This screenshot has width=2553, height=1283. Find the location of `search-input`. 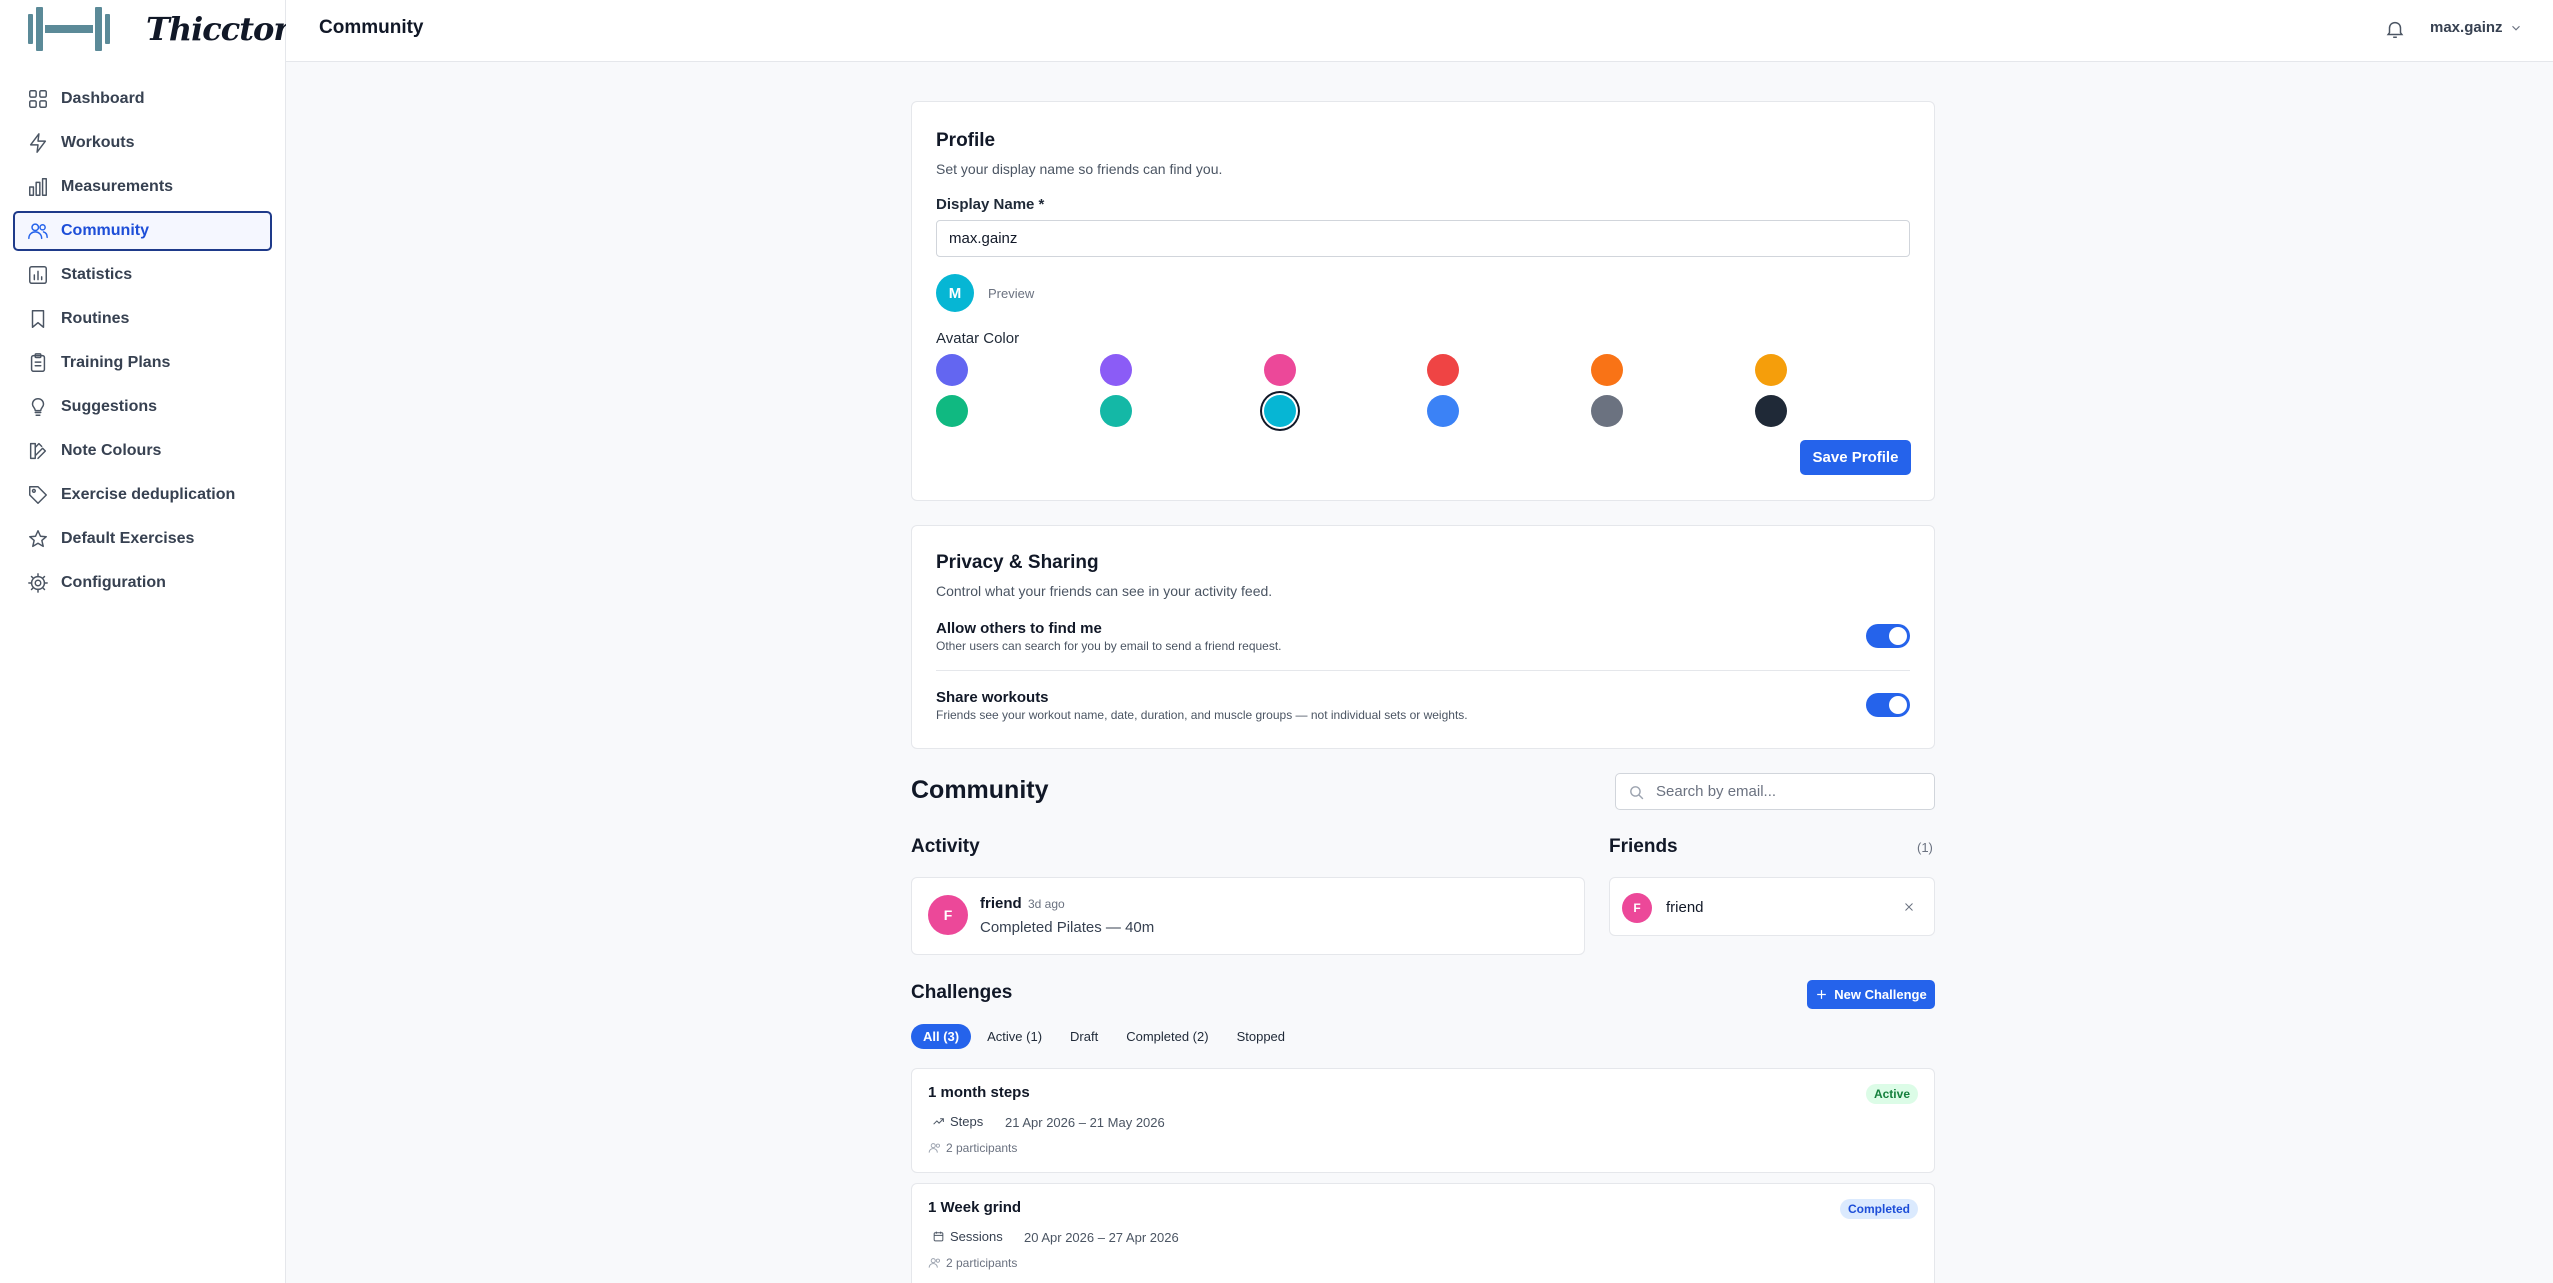

search-input is located at coordinates (1791, 791).